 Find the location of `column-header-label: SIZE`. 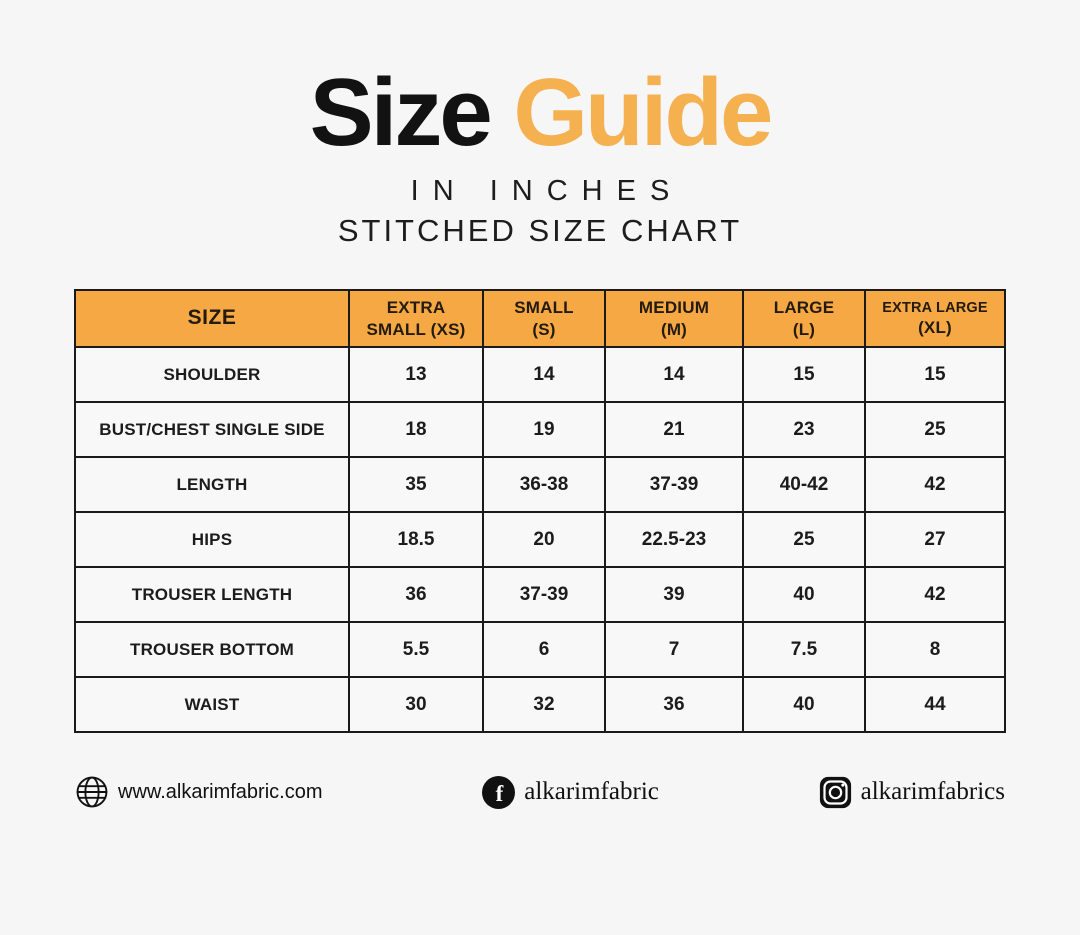

column-header-label: SIZE is located at coordinates (212, 318).